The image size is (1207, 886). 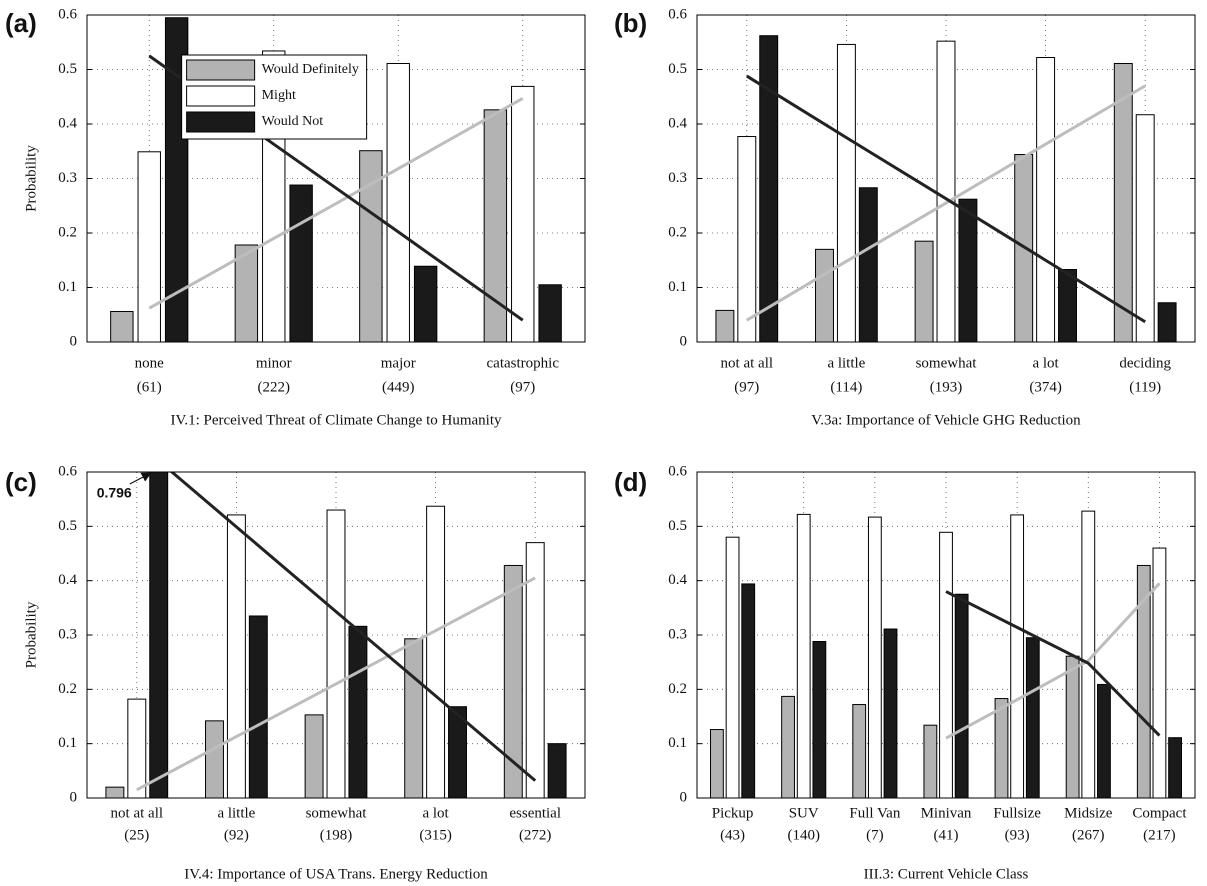 What do you see at coordinates (21, 23) in the screenshot?
I see `panel-label: (a)` at bounding box center [21, 23].